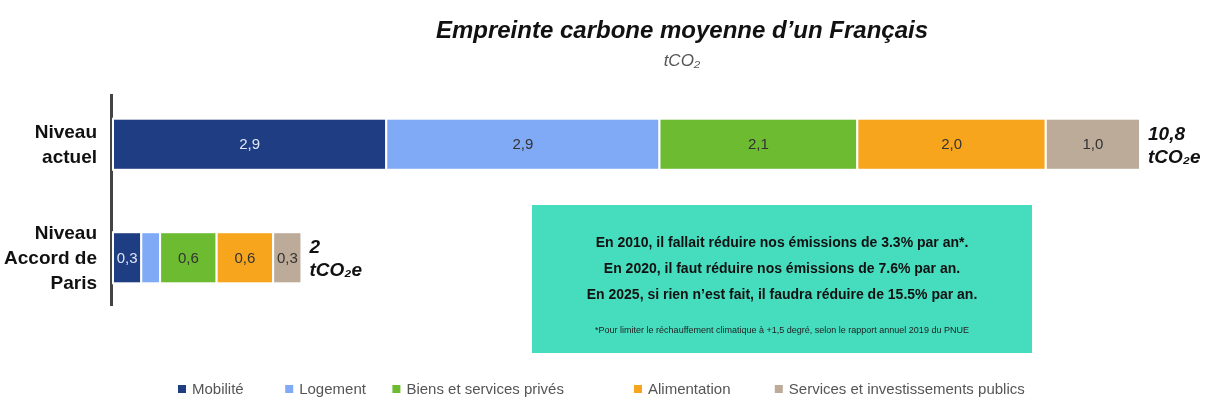 The height and width of the screenshot is (403, 1227). What do you see at coordinates (218, 388) in the screenshot?
I see `legend-label: Mobilité` at bounding box center [218, 388].